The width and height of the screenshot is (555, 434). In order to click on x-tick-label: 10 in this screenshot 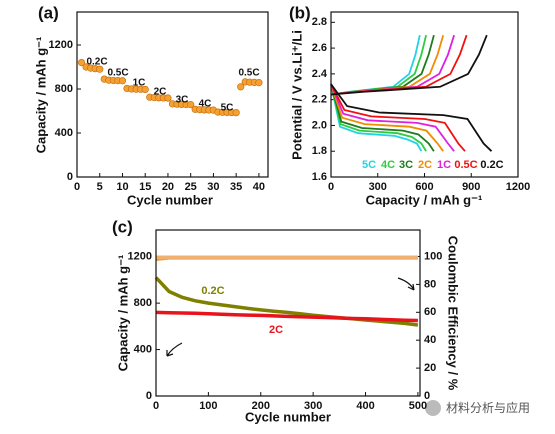, I will do `click(122, 187)`.